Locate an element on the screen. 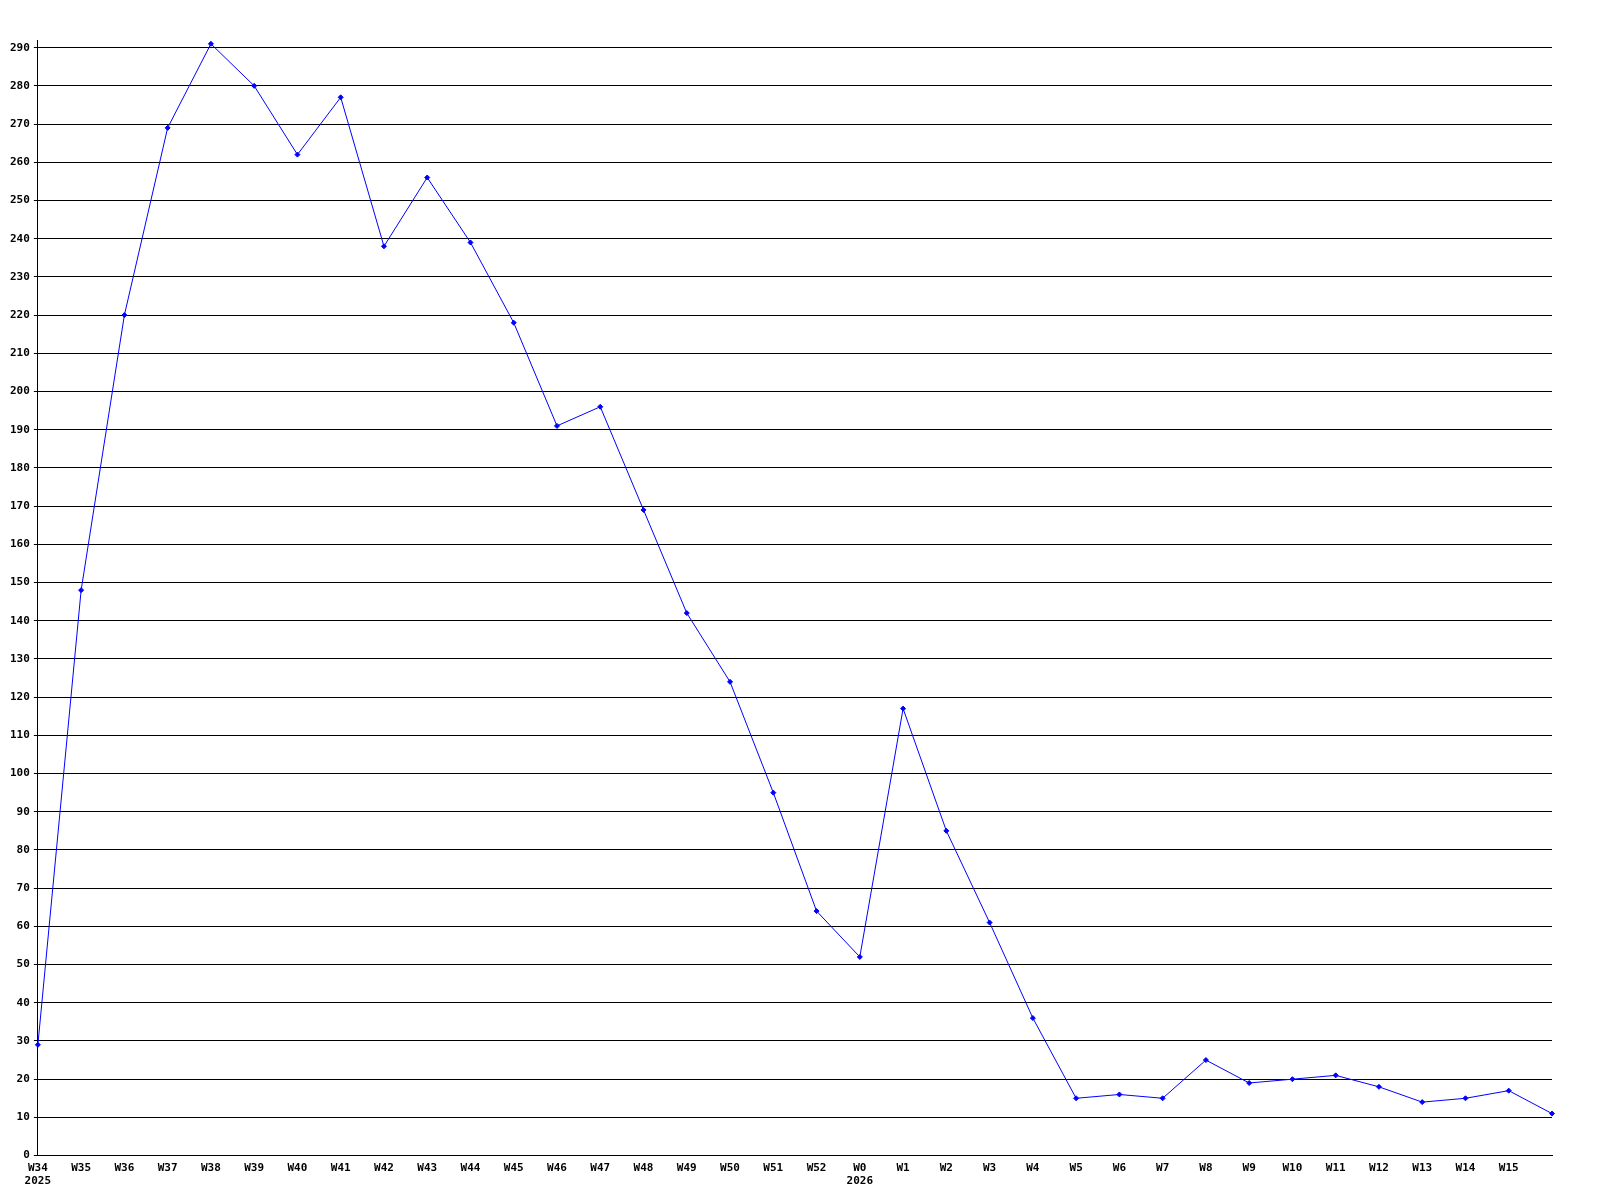 Image resolution: width=1600 pixels, height=1200 pixels. y-tick-label: 40 is located at coordinates (23, 1002).